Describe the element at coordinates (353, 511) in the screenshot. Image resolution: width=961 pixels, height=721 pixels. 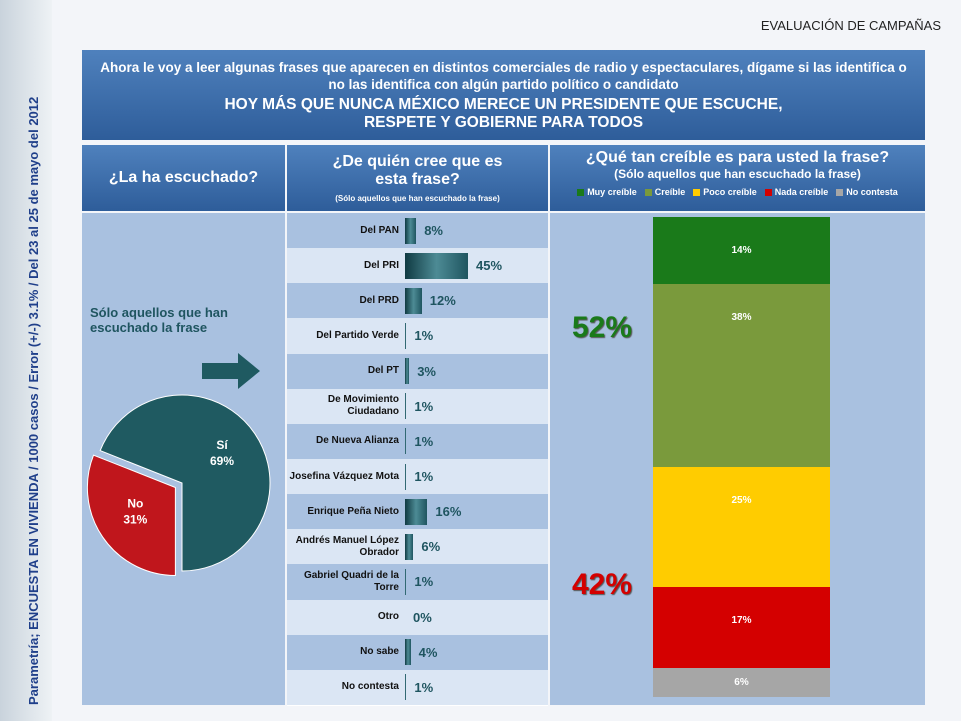
I see `bar-label: Enrique Peña Nieto` at that location.